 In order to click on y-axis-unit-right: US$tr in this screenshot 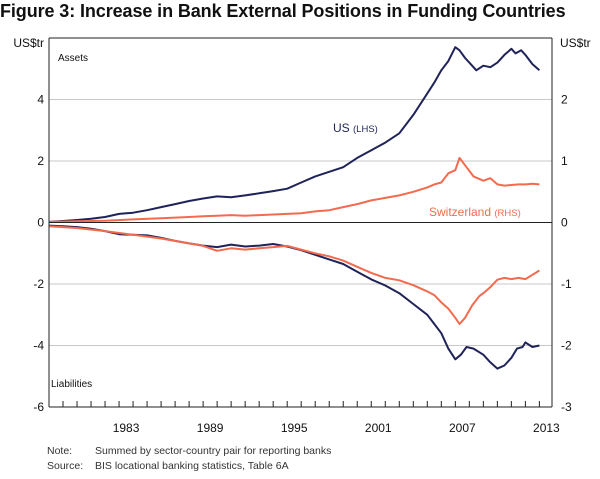, I will do `click(575, 43)`.